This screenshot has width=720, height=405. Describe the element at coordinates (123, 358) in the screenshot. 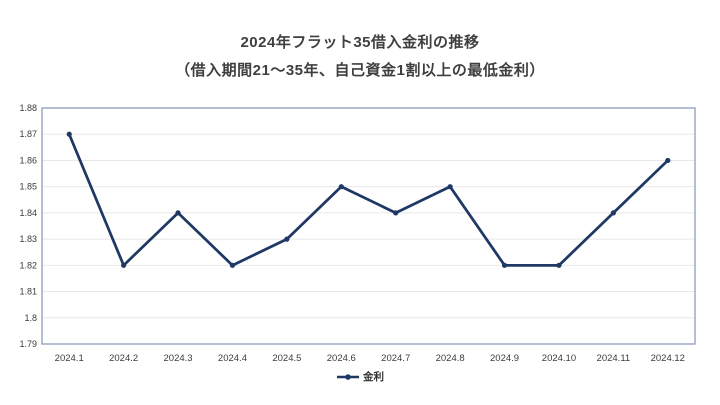

I see `x-tick-label: 2024.2` at that location.